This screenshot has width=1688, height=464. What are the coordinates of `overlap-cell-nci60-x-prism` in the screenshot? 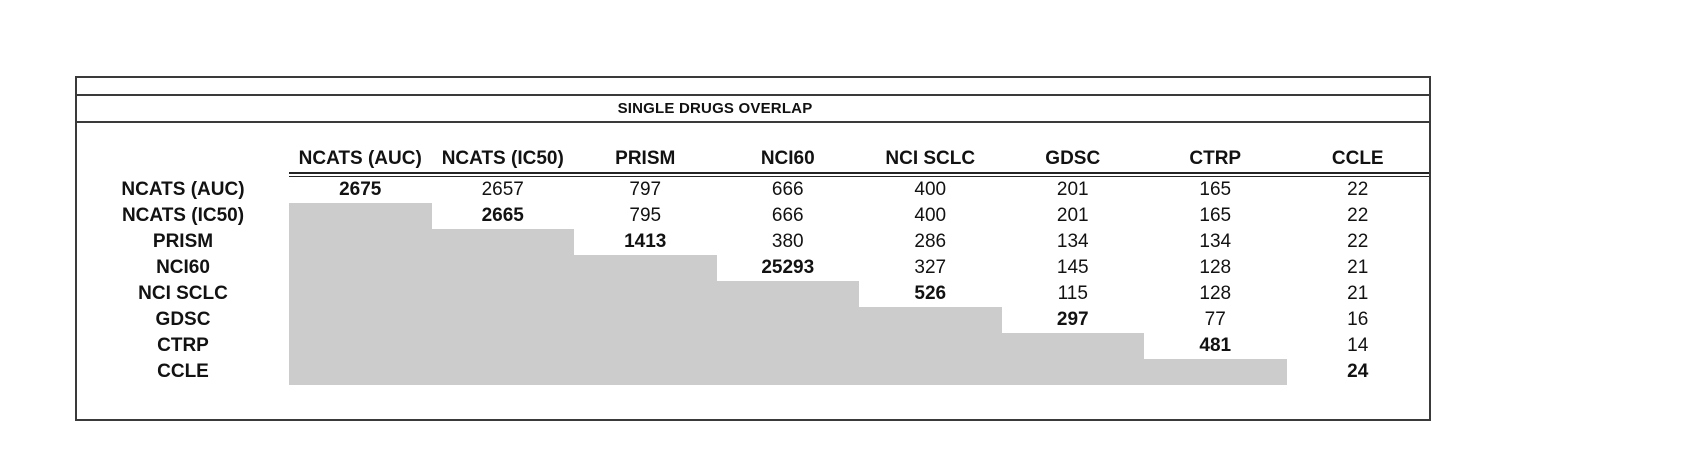 It's located at (645, 268).